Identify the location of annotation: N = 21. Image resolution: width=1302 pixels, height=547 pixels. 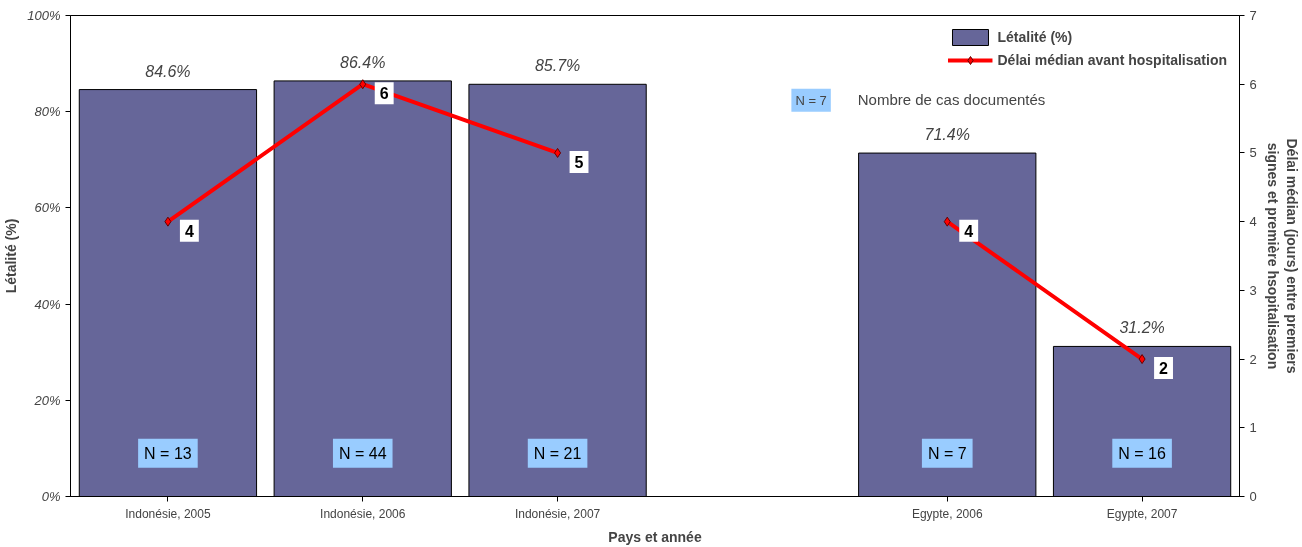
(557, 453).